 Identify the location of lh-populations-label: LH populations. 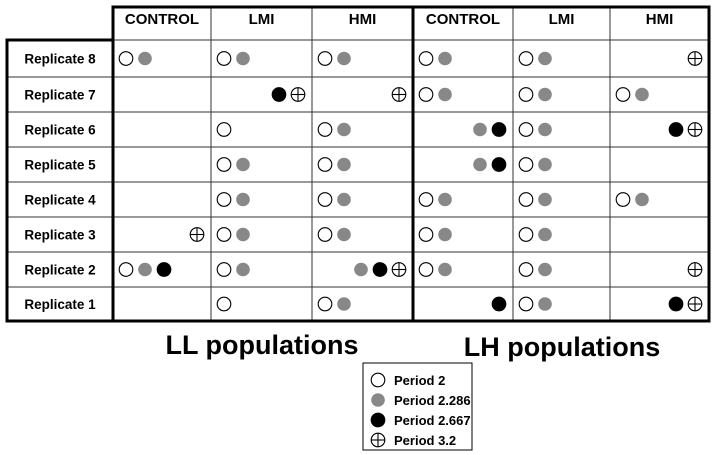
(562, 347).